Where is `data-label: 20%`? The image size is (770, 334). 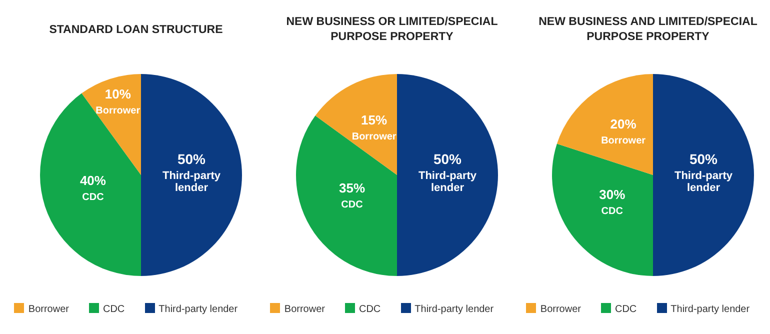
data-label: 20% is located at coordinates (623, 124).